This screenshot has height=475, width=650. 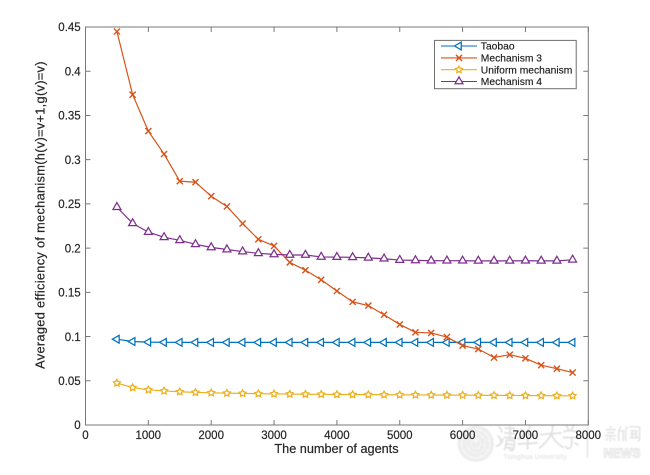 What do you see at coordinates (69, 382) in the screenshot?
I see `svg-text: 0.05` at bounding box center [69, 382].